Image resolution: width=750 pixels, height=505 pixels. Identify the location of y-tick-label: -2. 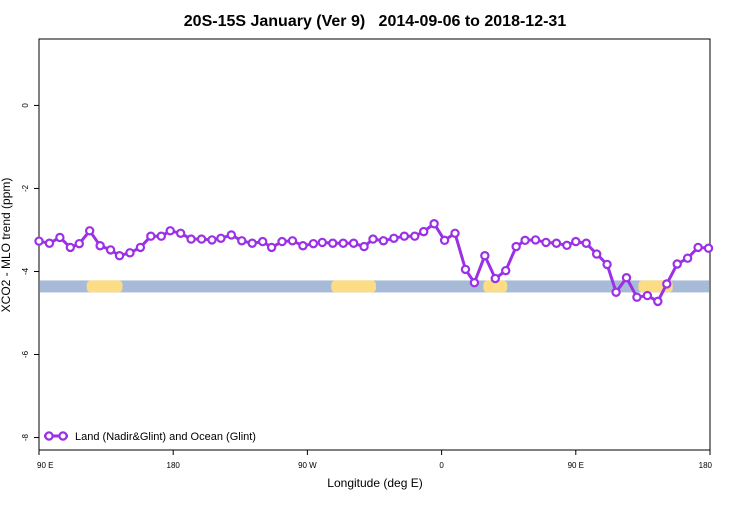
(25, 188).